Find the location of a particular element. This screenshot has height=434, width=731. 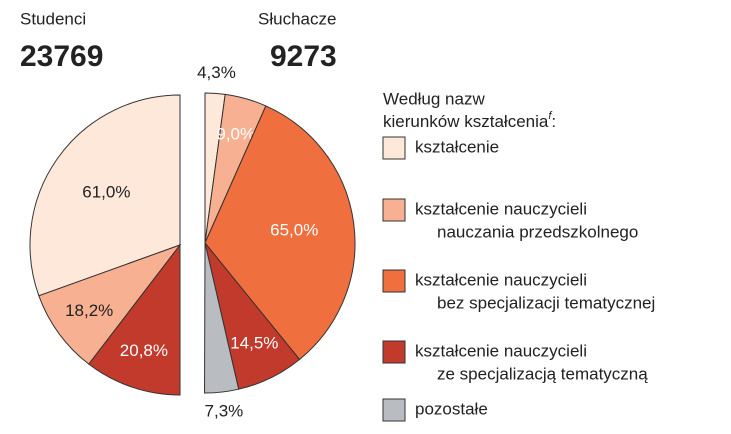

legend-label: pozostałe is located at coordinates (451, 408).